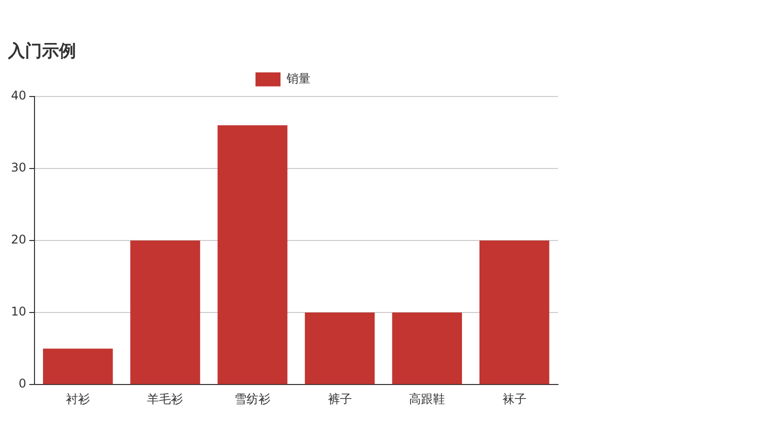 The width and height of the screenshot is (758, 440). Describe the element at coordinates (78, 399) in the screenshot. I see `x-tick-label: 衬衫` at that location.